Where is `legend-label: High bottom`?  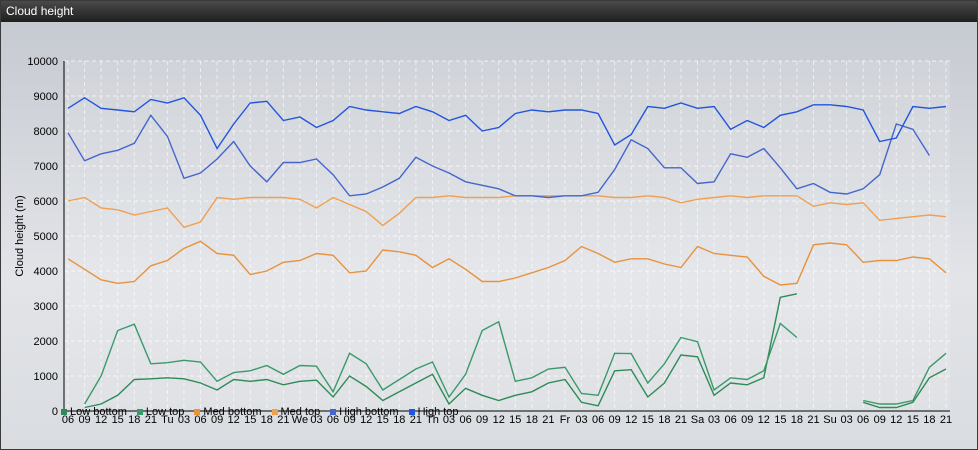
legend-label: High bottom is located at coordinates (369, 412).